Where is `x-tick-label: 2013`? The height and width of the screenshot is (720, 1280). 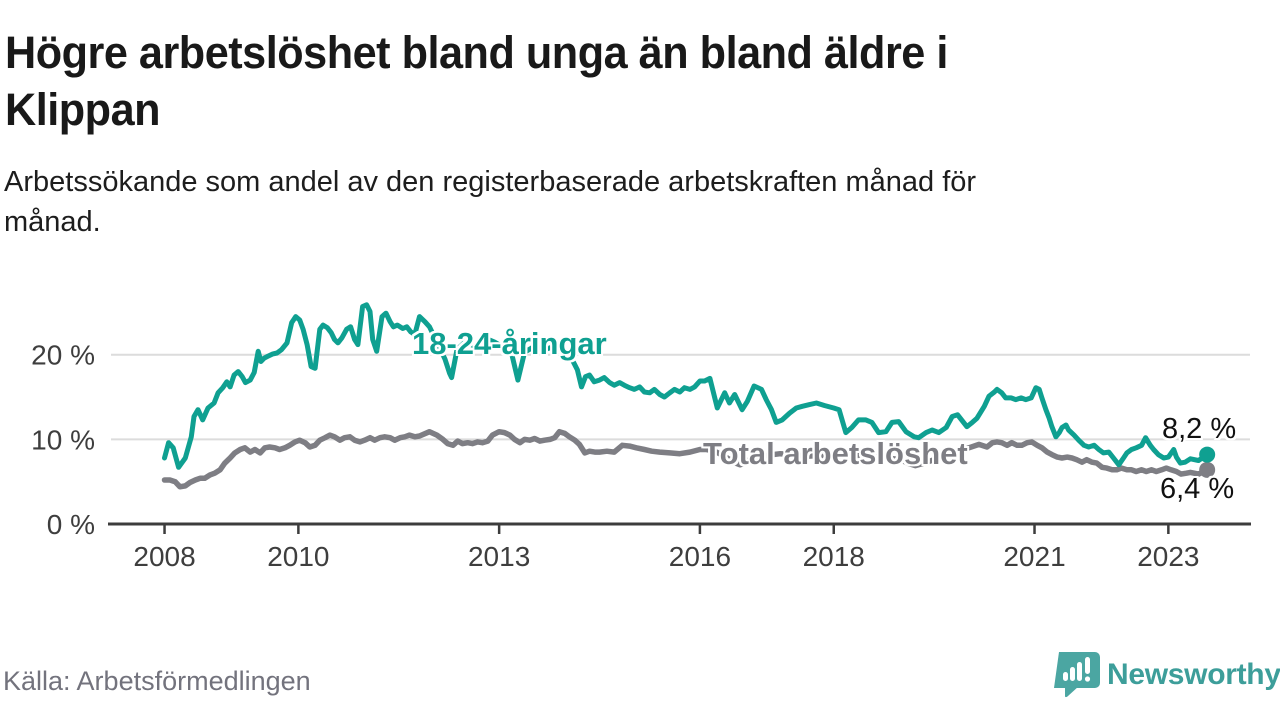 x-tick-label: 2013 is located at coordinates (499, 556).